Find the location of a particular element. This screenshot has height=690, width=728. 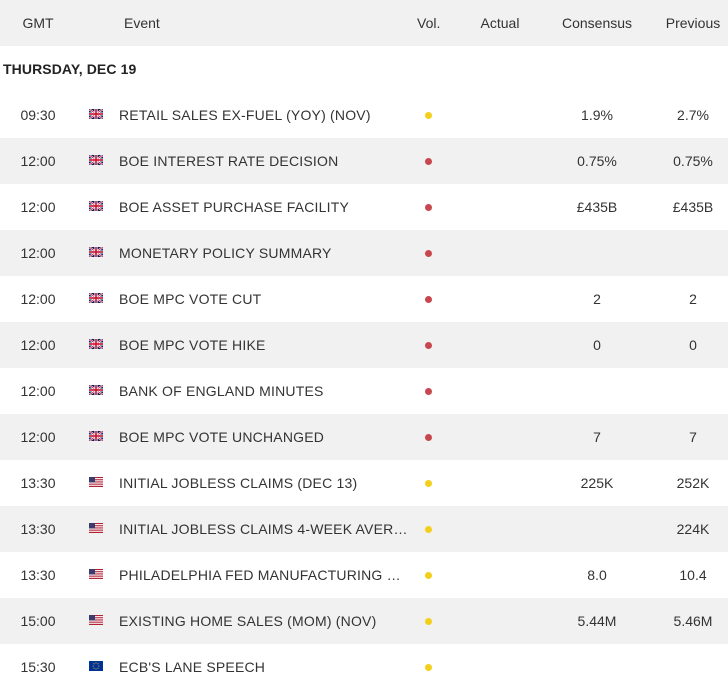

consensus-value: 0 is located at coordinates (597, 345).